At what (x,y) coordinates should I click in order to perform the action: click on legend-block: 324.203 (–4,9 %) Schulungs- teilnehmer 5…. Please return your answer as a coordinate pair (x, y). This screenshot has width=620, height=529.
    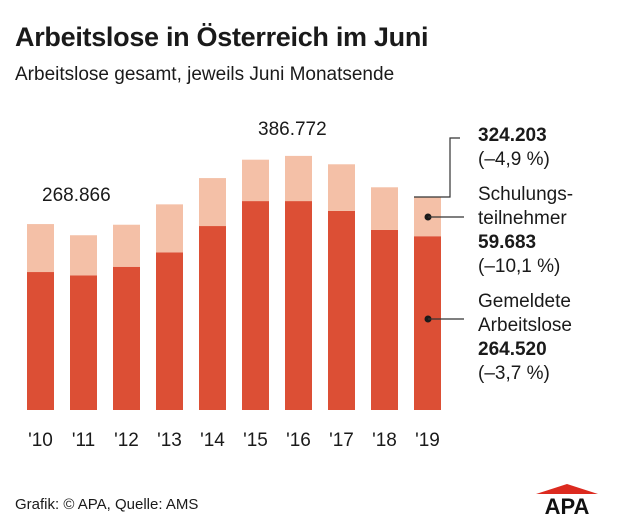
    Looking at the image, I should click on (525, 255).